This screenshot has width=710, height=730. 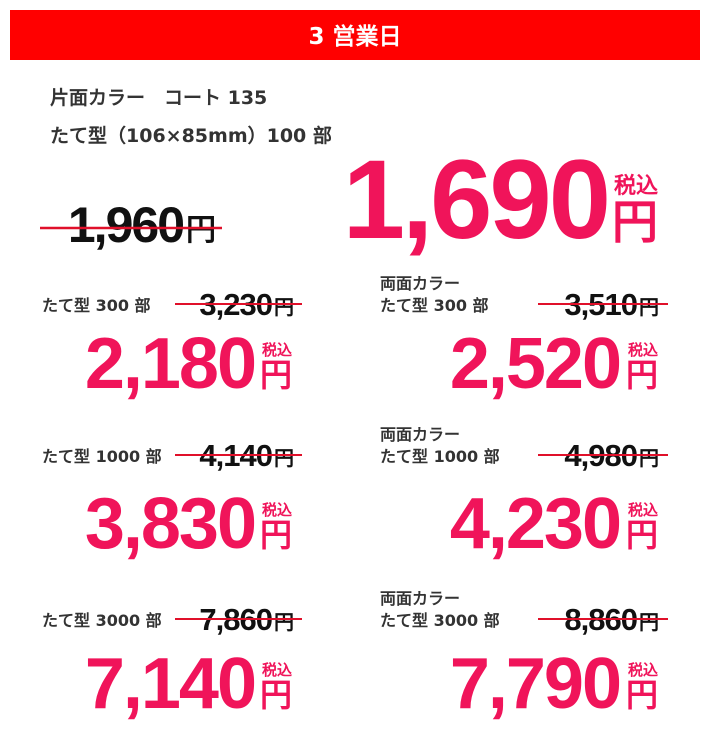 I want to click on header-title: 3 営業日, so click(x=354, y=36).